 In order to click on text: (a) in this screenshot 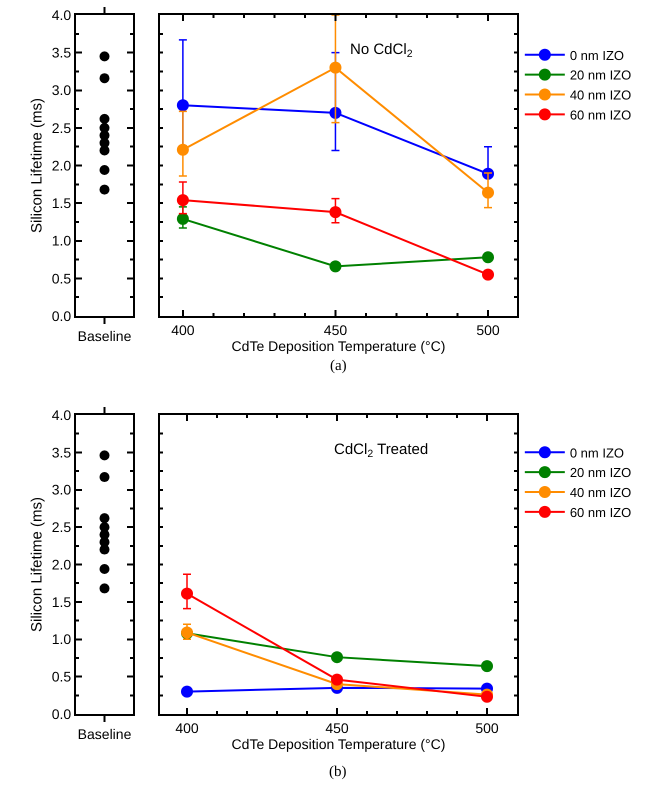, I will do `click(338, 366)`.